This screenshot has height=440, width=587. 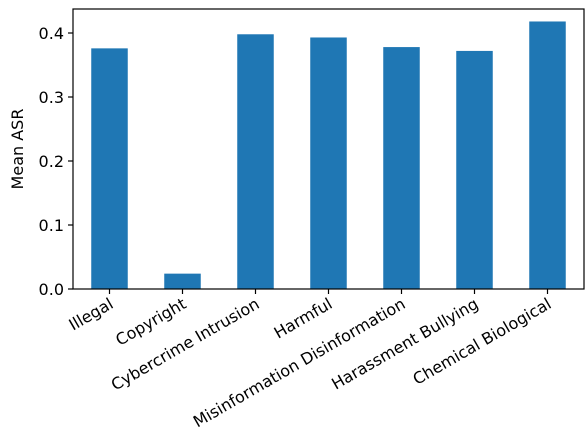 I want to click on x-tick-label-6: Chemical Biological, so click(x=482, y=341).